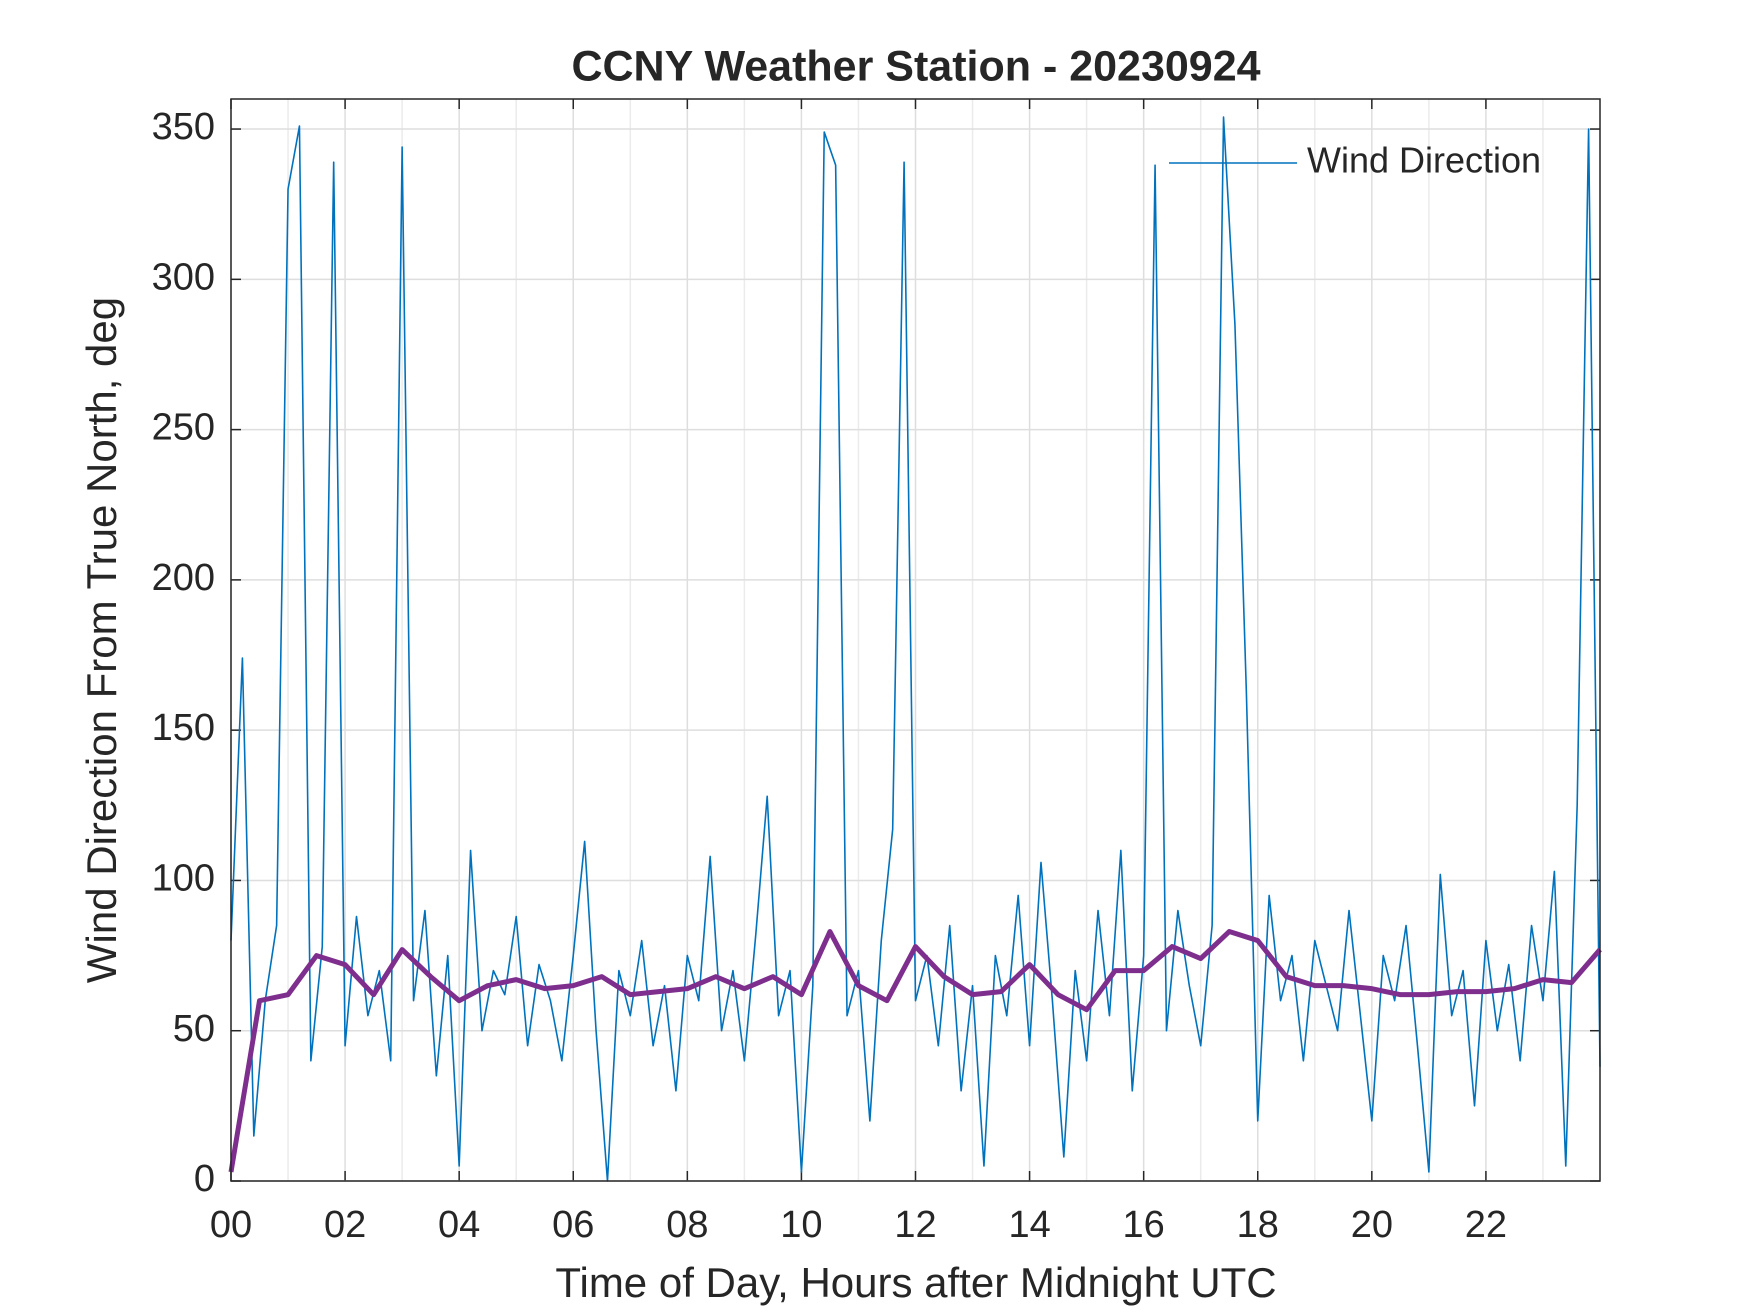  What do you see at coordinates (1029, 1225) in the screenshot?
I see `x-tick-label: 14` at bounding box center [1029, 1225].